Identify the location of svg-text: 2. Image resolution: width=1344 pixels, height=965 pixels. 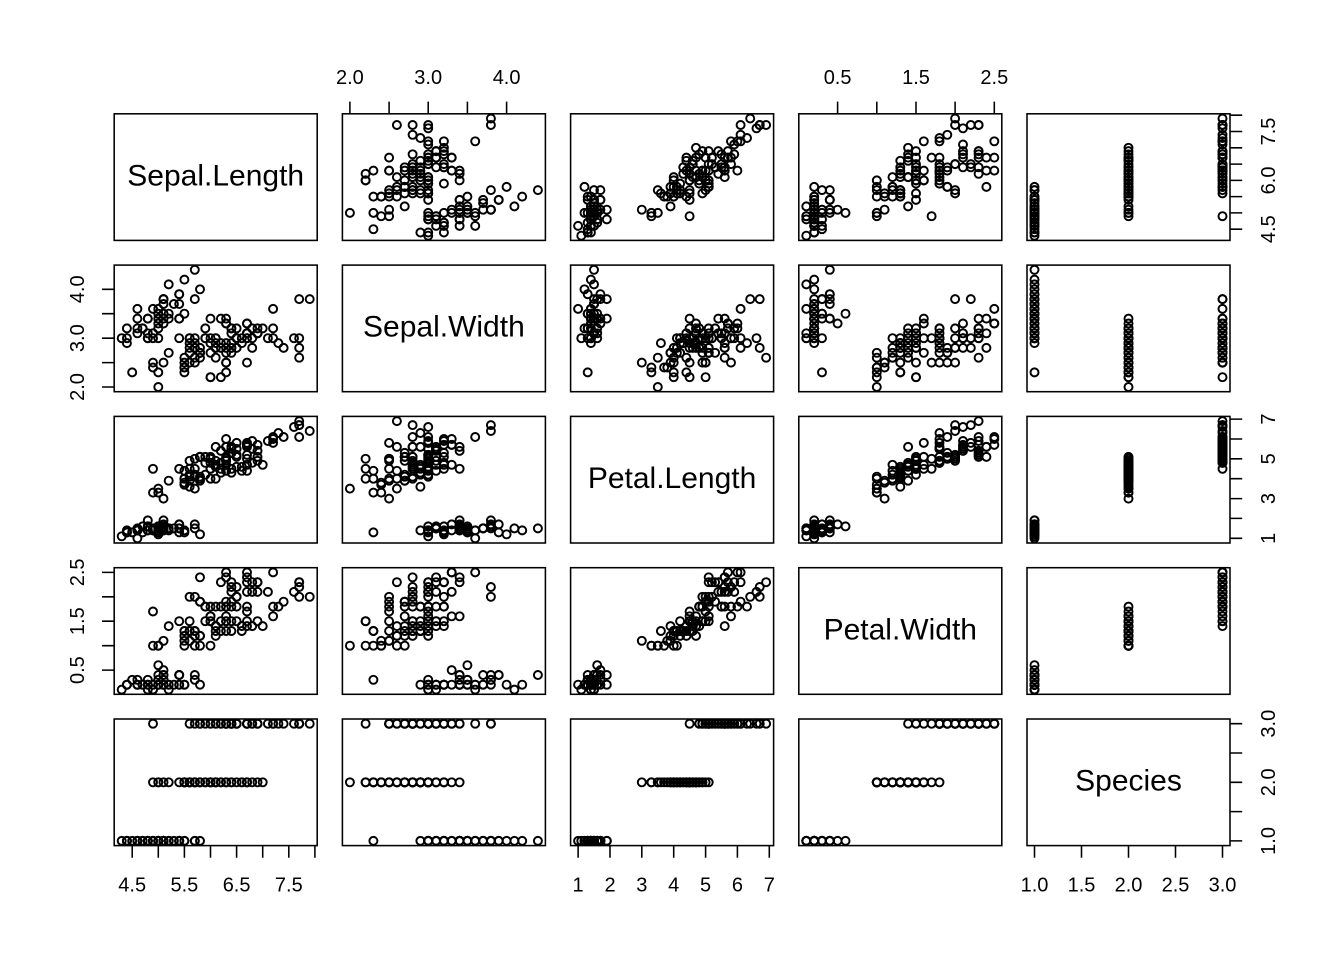
(609, 885).